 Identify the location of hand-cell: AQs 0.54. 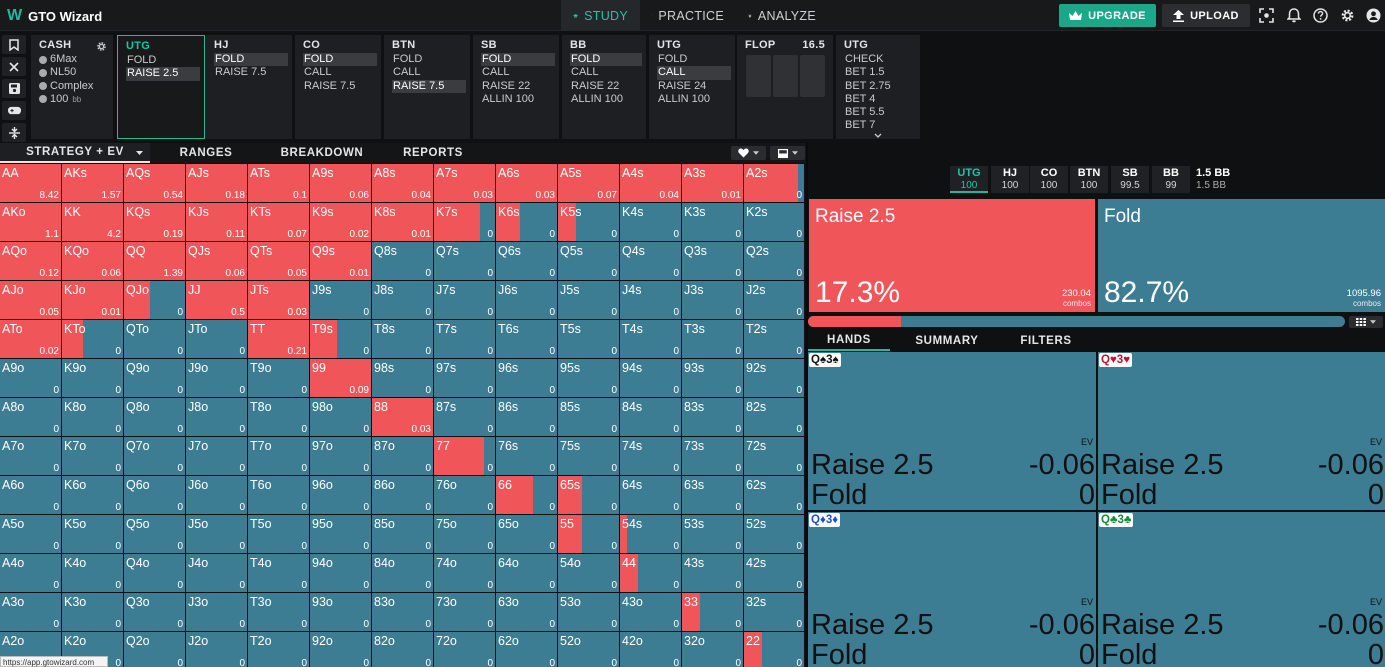
(154, 183).